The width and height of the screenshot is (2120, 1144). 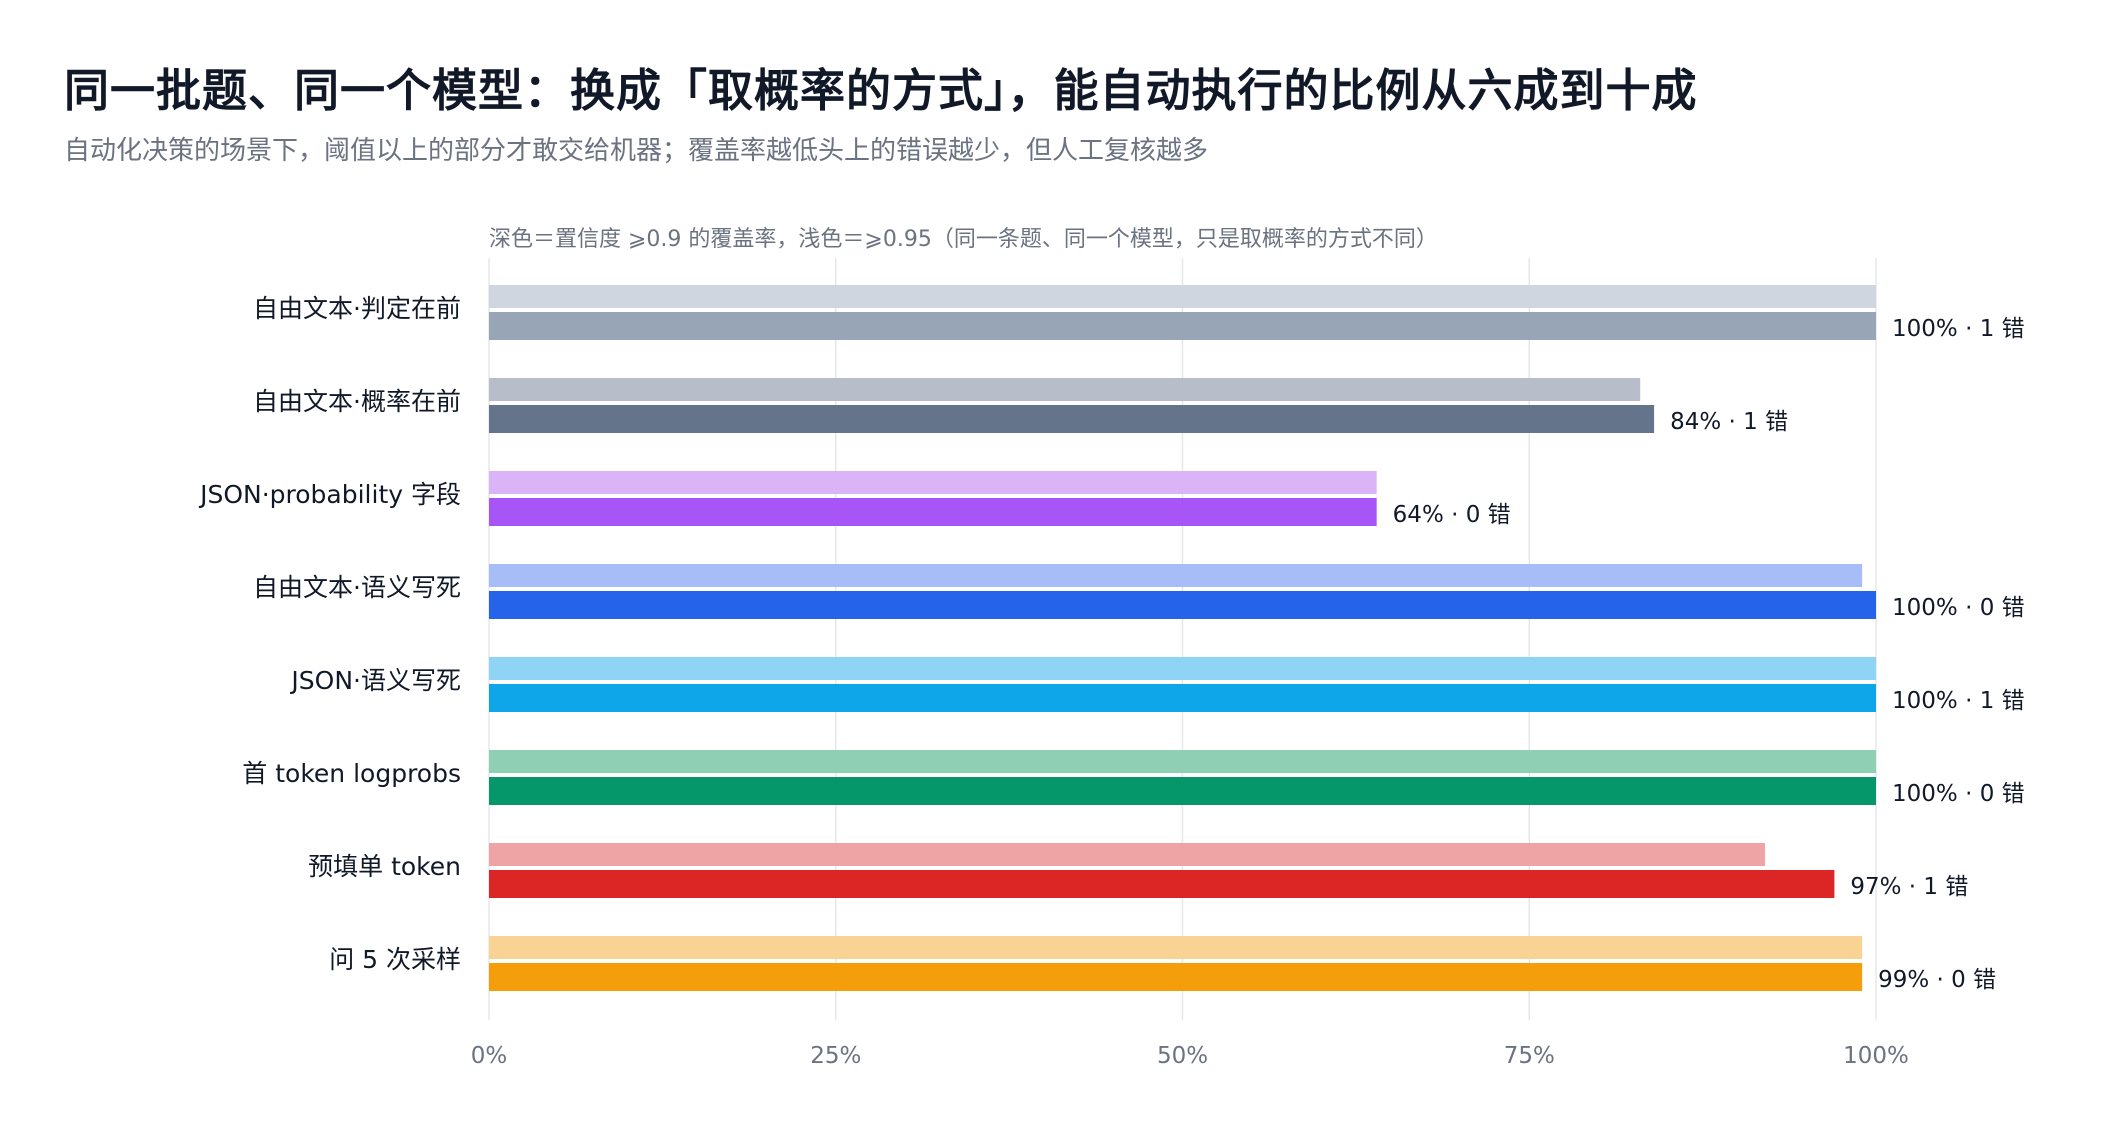 What do you see at coordinates (489, 1056) in the screenshot?
I see `x-tick-label: 0%` at bounding box center [489, 1056].